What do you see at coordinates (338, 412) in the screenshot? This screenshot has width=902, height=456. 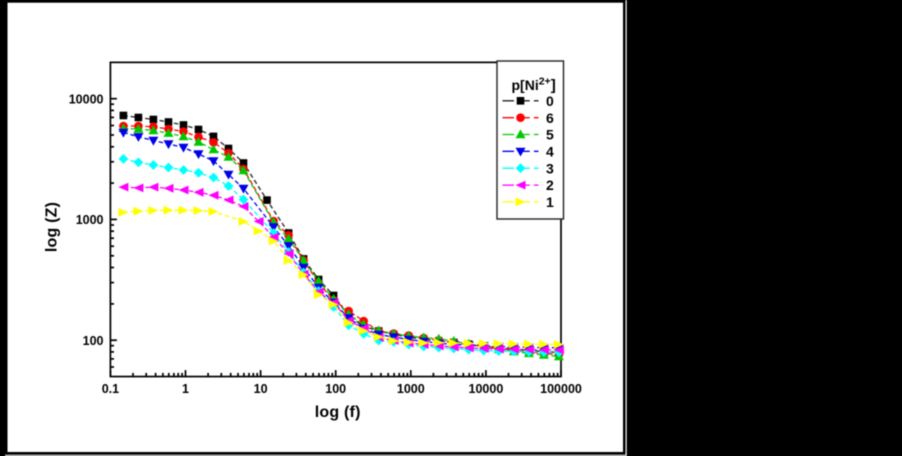 I see `svg-text: log (f)` at bounding box center [338, 412].